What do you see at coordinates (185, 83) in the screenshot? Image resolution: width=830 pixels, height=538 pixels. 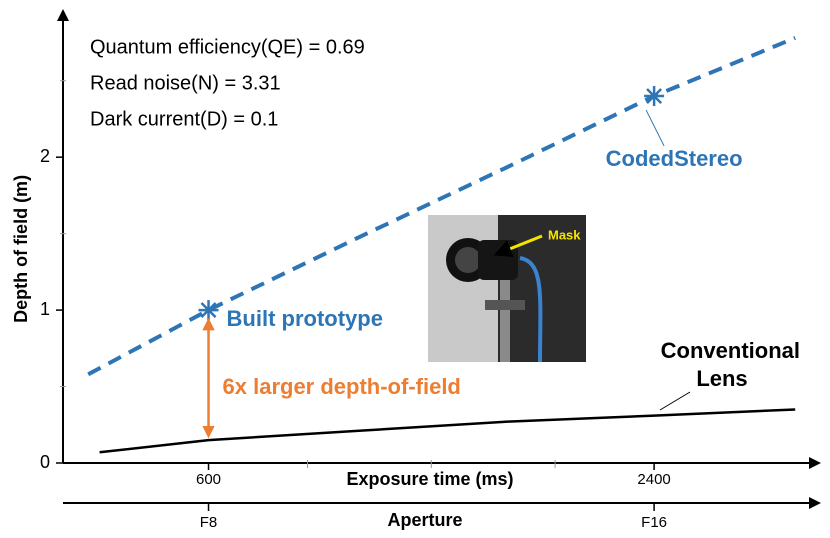 I see `note: Read noise(N) = 3.31` at bounding box center [185, 83].